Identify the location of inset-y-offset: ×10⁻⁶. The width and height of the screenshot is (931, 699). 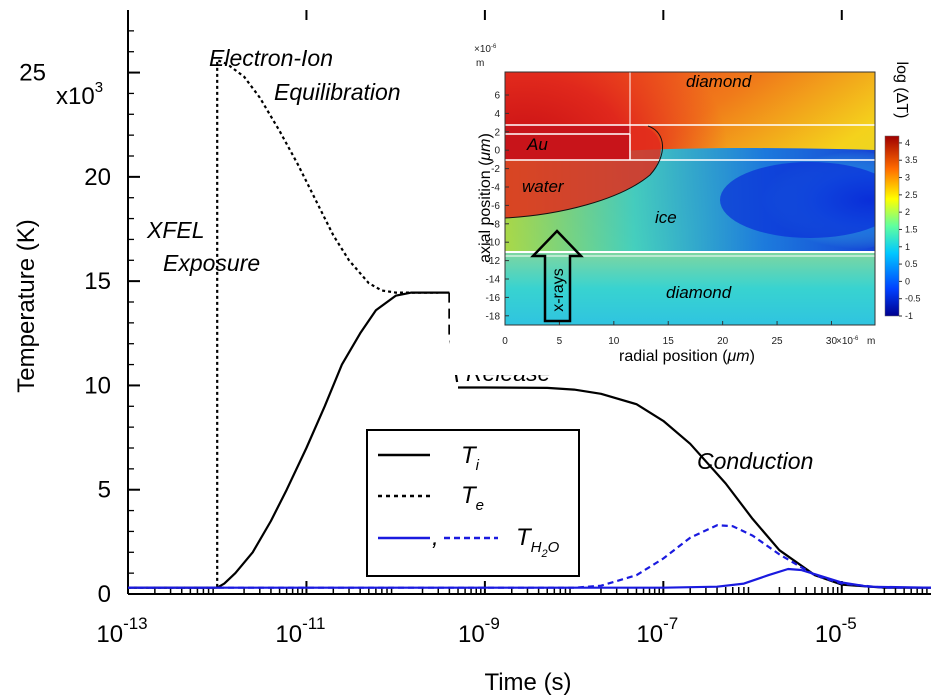
(485, 49).